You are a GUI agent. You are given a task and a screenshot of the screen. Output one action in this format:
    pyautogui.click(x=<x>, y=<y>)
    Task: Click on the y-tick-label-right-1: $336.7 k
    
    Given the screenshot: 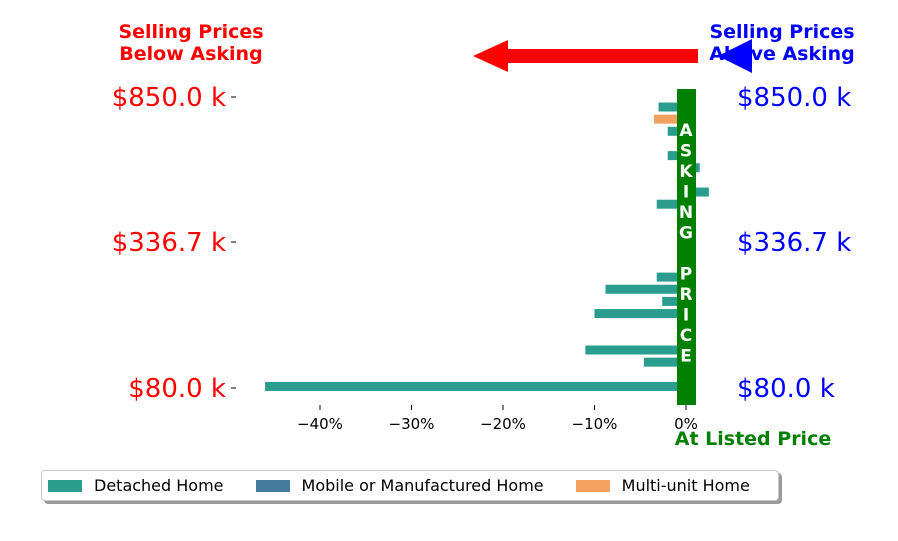 What is the action you would take?
    pyautogui.click(x=794, y=243)
    